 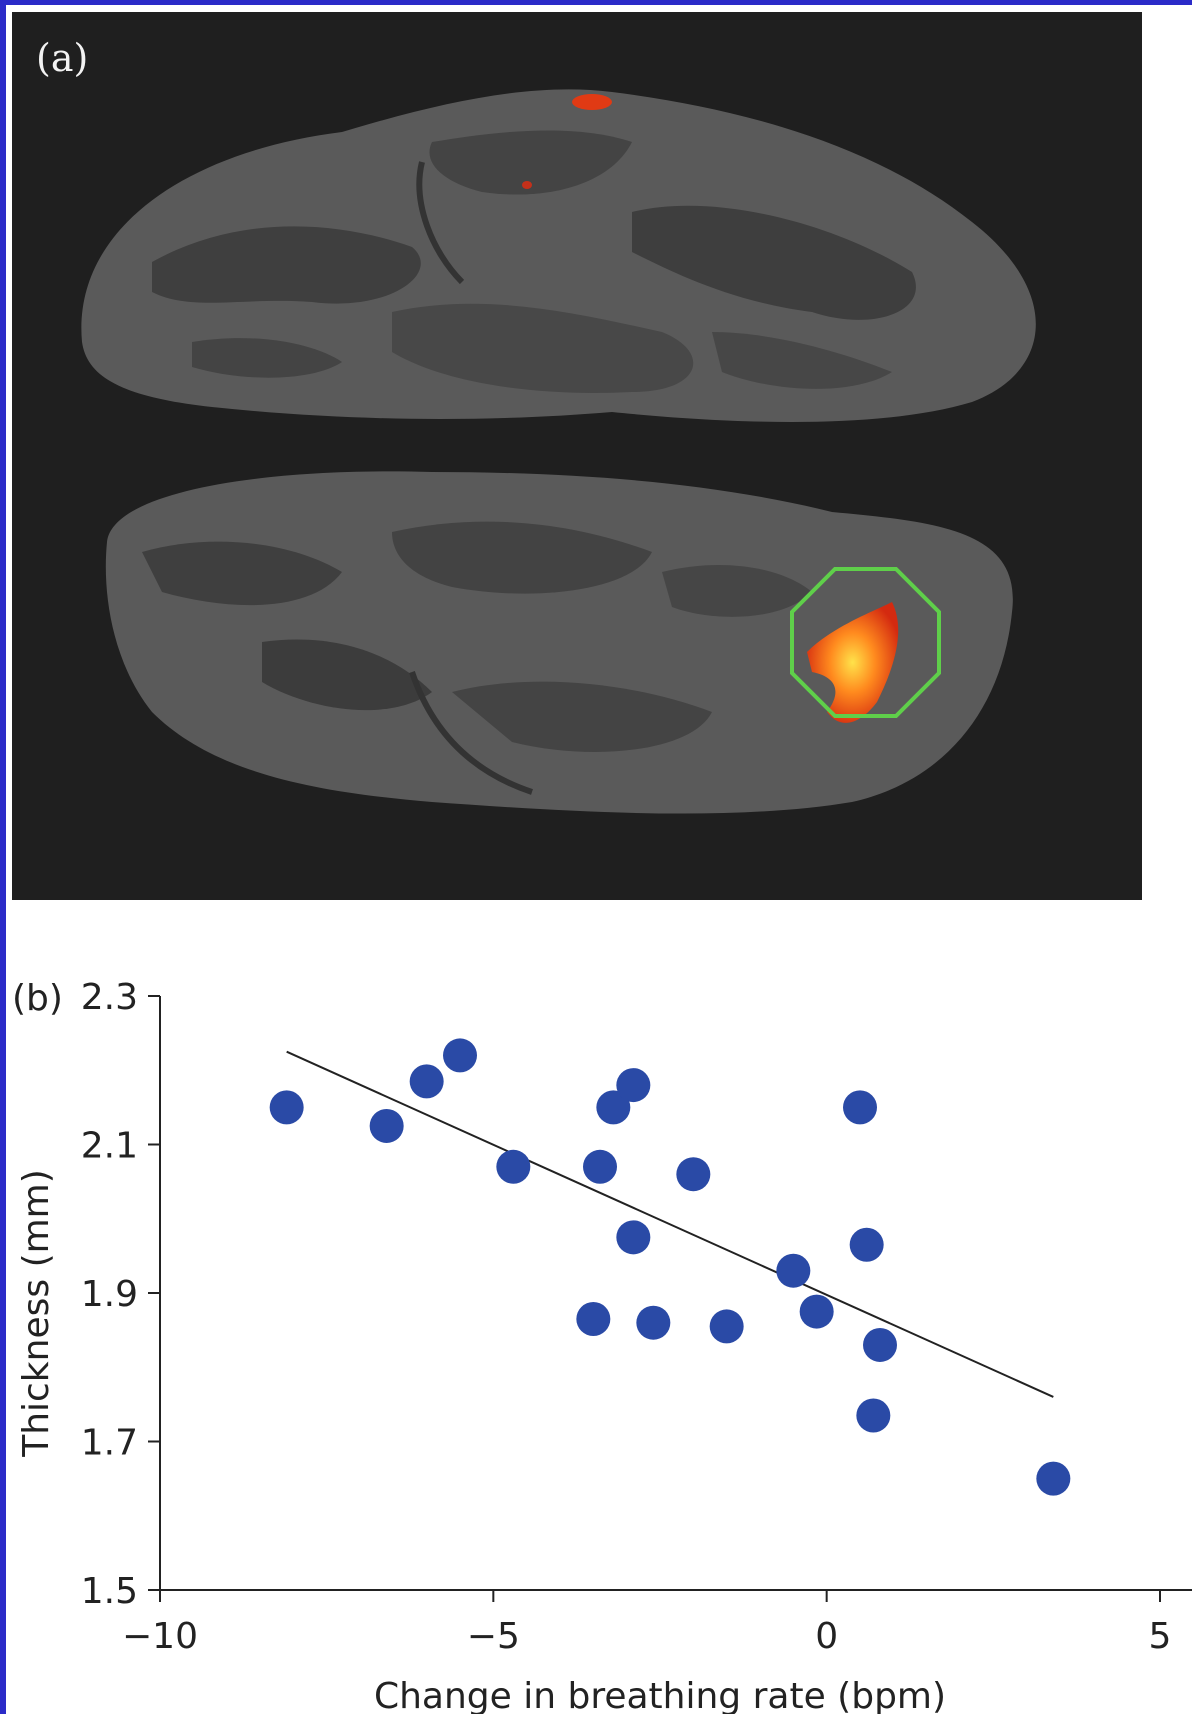 What do you see at coordinates (660, 1695) in the screenshot?
I see `x-axis-label: Change in breathing rate (bpm)` at bounding box center [660, 1695].